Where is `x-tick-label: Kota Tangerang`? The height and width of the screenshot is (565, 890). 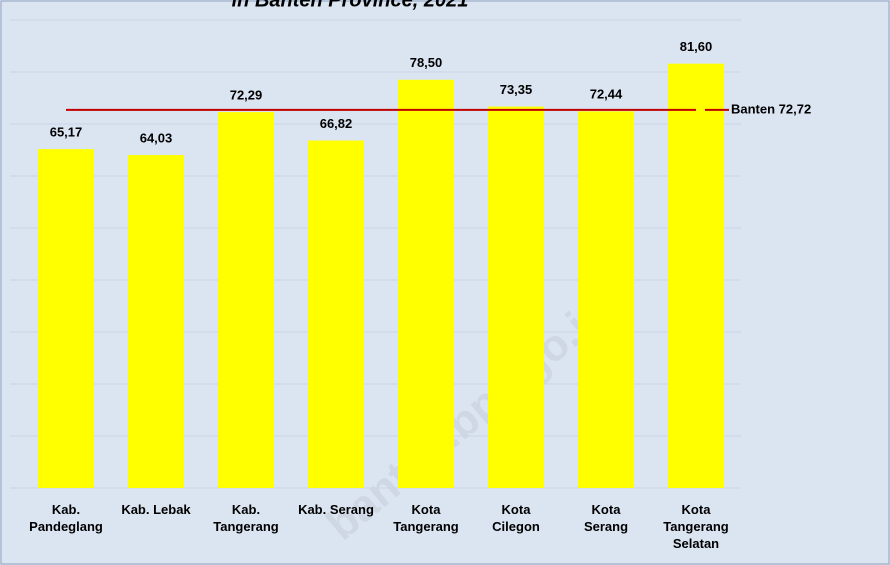
x-tick-label: Kota Tangerang is located at coordinates (426, 518).